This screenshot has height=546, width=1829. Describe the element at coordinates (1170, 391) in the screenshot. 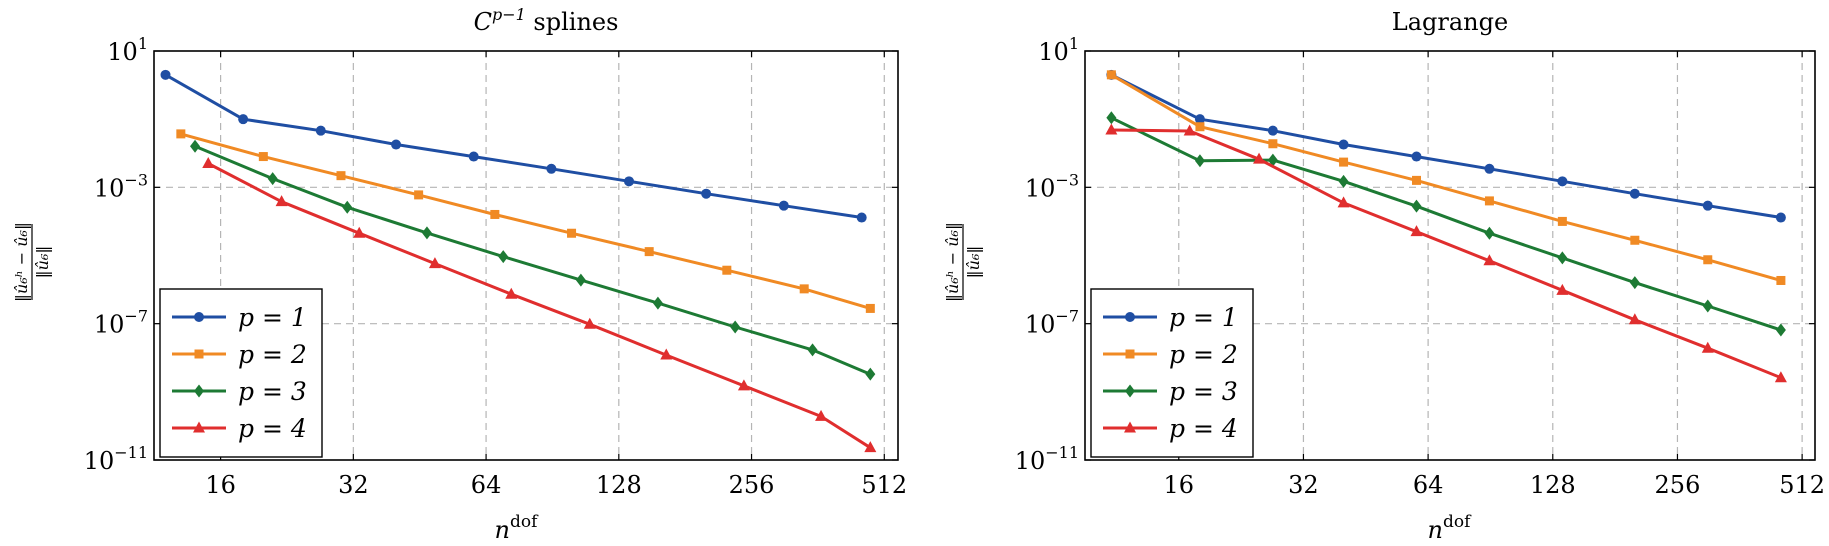

I see `legend-entry: p = 3` at that location.